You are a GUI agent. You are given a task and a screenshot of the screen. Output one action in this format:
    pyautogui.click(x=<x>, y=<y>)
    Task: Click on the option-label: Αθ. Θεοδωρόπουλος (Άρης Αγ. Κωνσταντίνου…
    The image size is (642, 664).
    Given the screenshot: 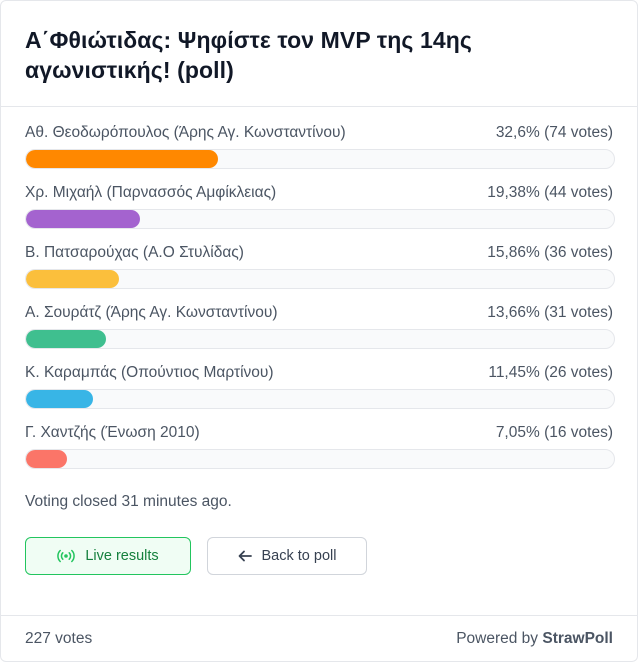 What is the action you would take?
    pyautogui.click(x=185, y=132)
    